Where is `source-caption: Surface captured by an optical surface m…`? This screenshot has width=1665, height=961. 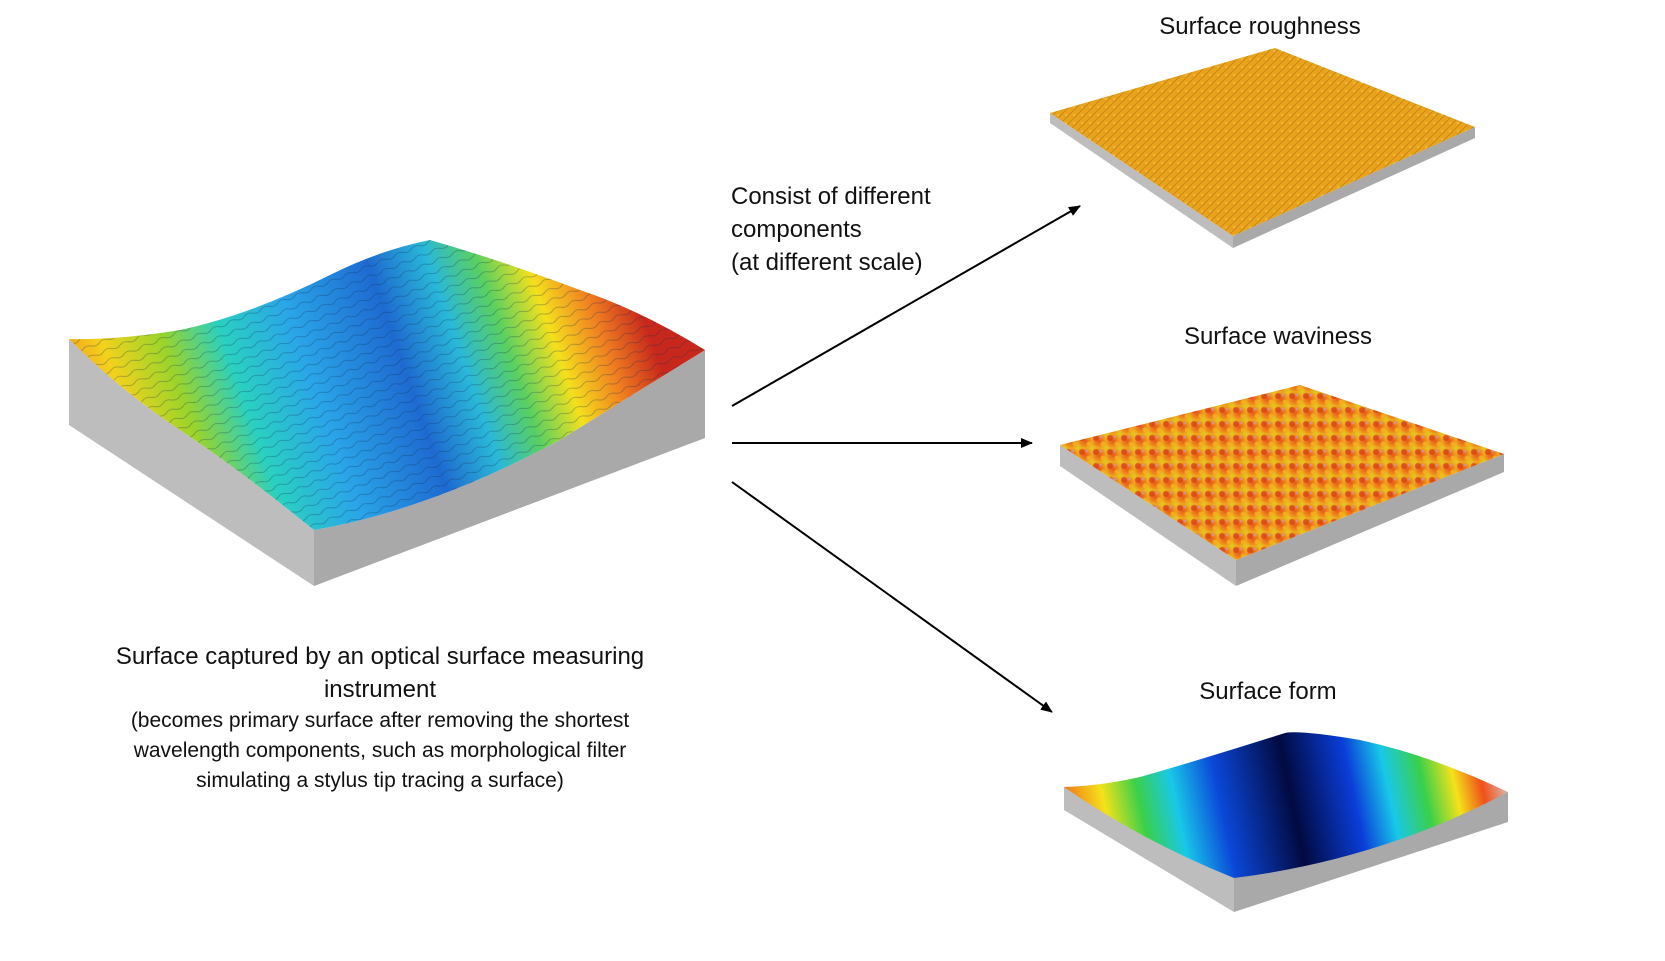 source-caption: Surface captured by an optical surface m… is located at coordinates (380, 718).